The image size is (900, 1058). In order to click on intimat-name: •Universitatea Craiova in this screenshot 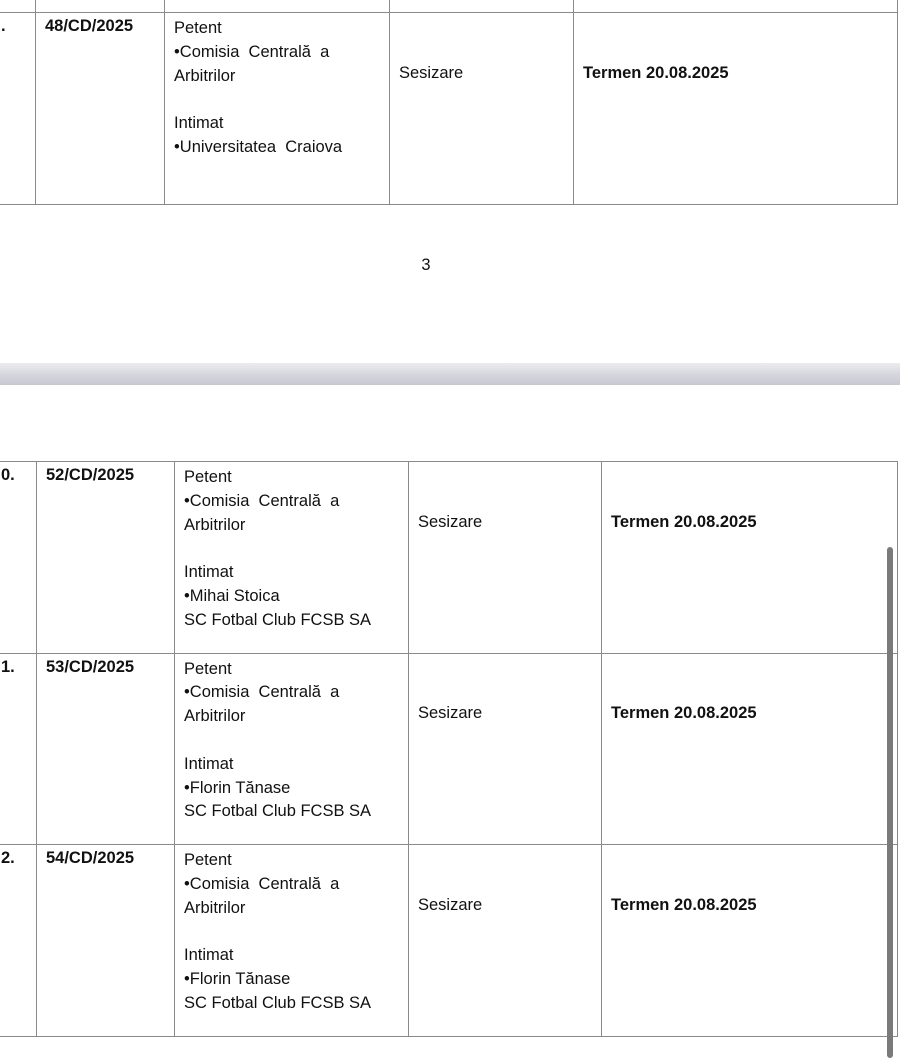, I will do `click(258, 147)`.